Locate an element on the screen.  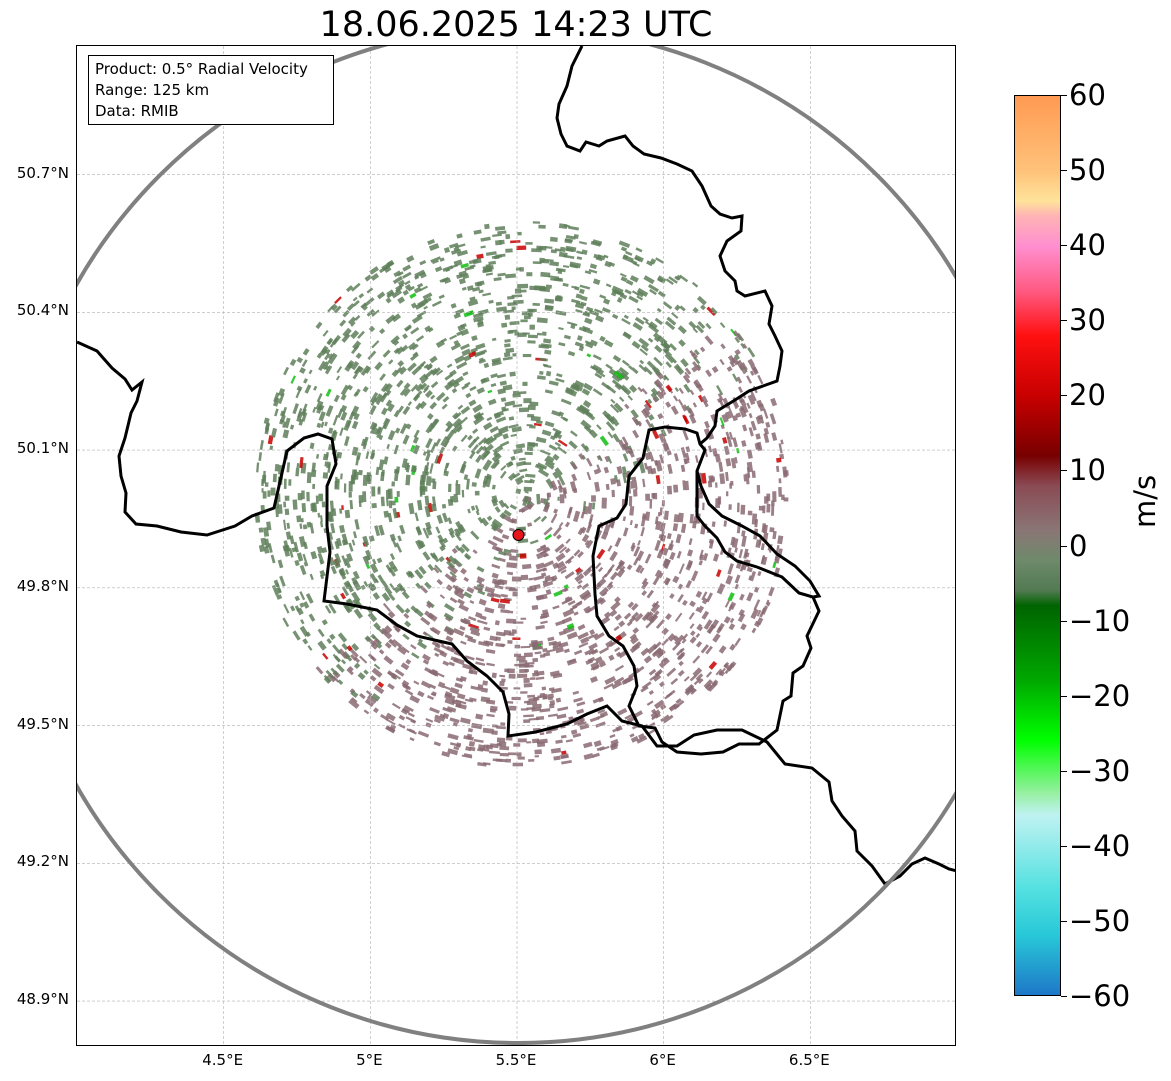
latitude-tick-label: 49.5°N is located at coordinates (42, 723).